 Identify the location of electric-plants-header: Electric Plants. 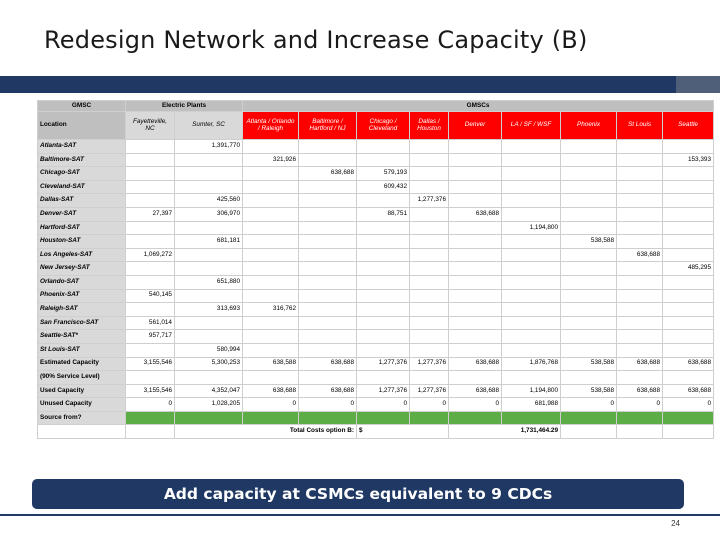
(184, 106).